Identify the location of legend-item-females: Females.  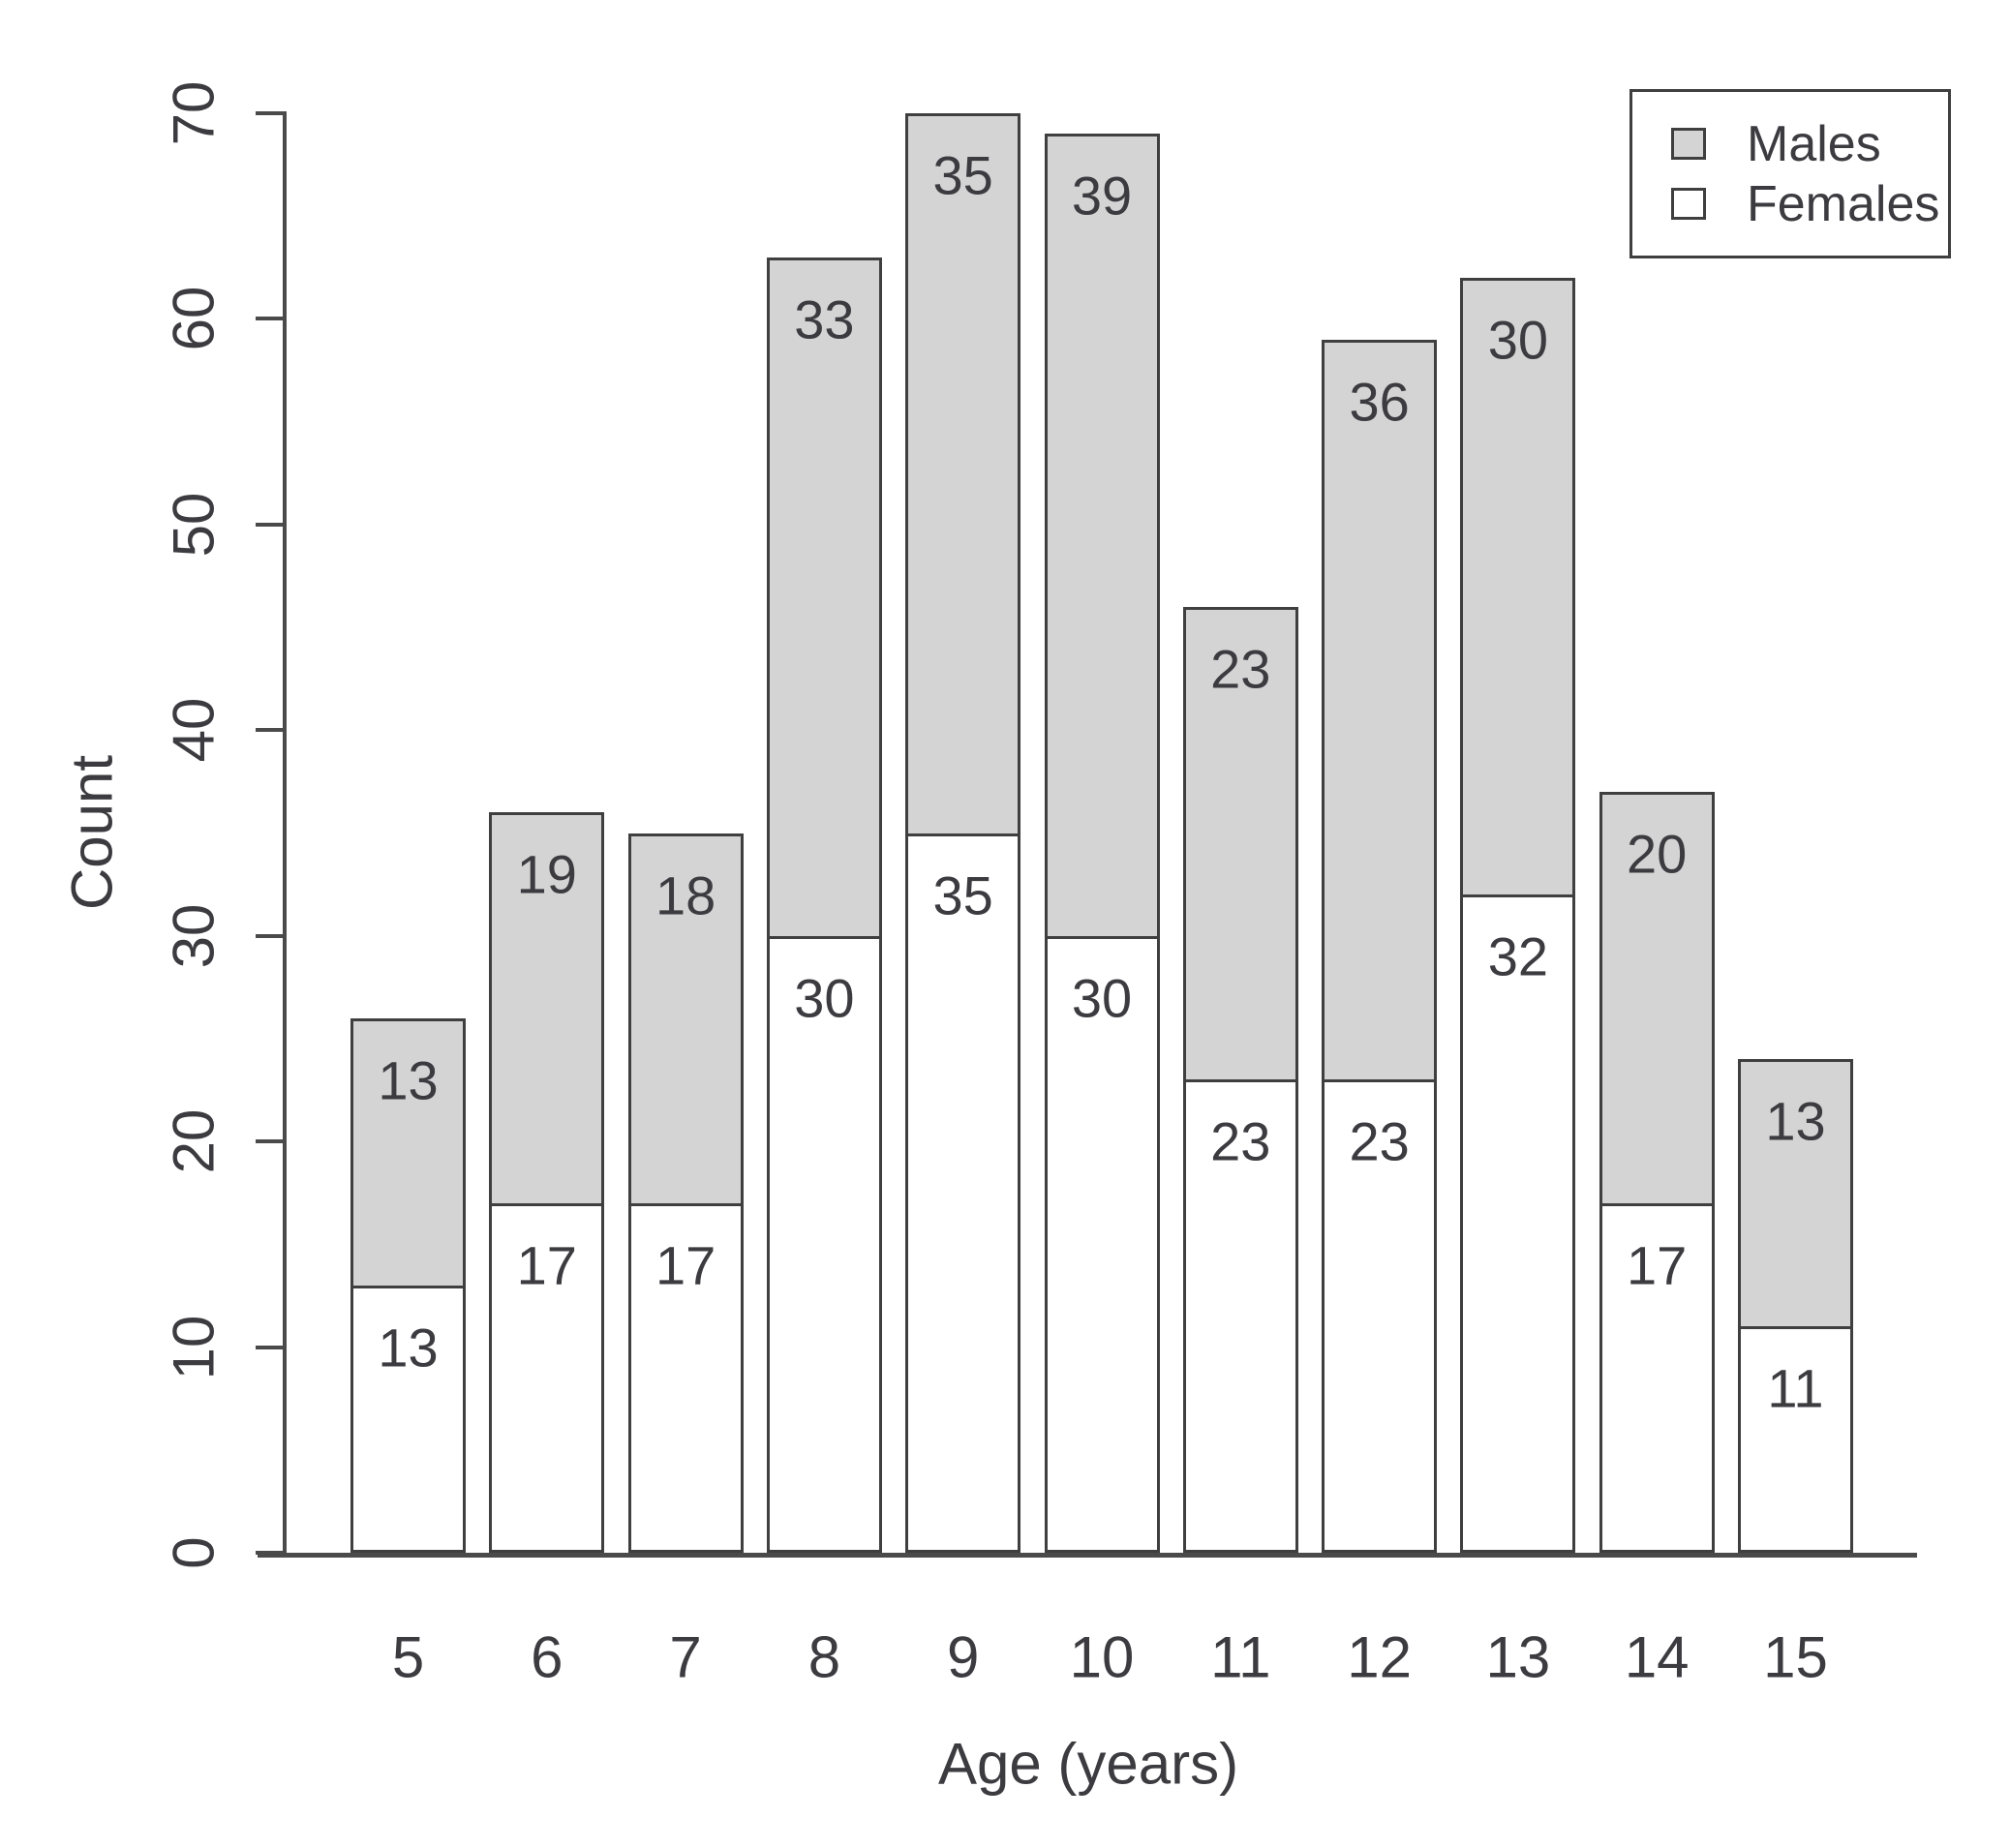
(1809, 204).